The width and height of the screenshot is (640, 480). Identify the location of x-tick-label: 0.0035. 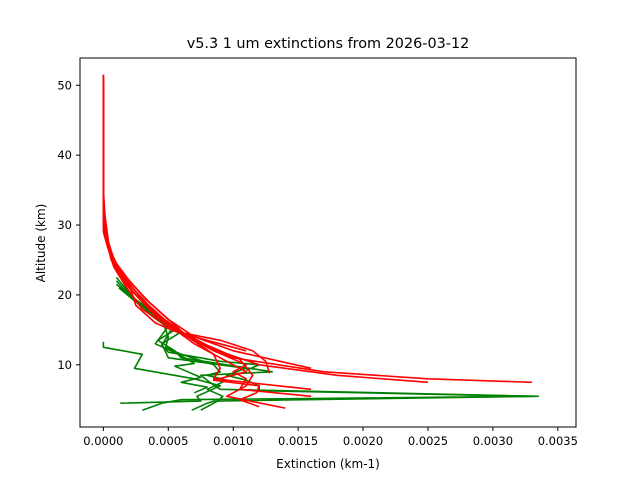
(558, 441).